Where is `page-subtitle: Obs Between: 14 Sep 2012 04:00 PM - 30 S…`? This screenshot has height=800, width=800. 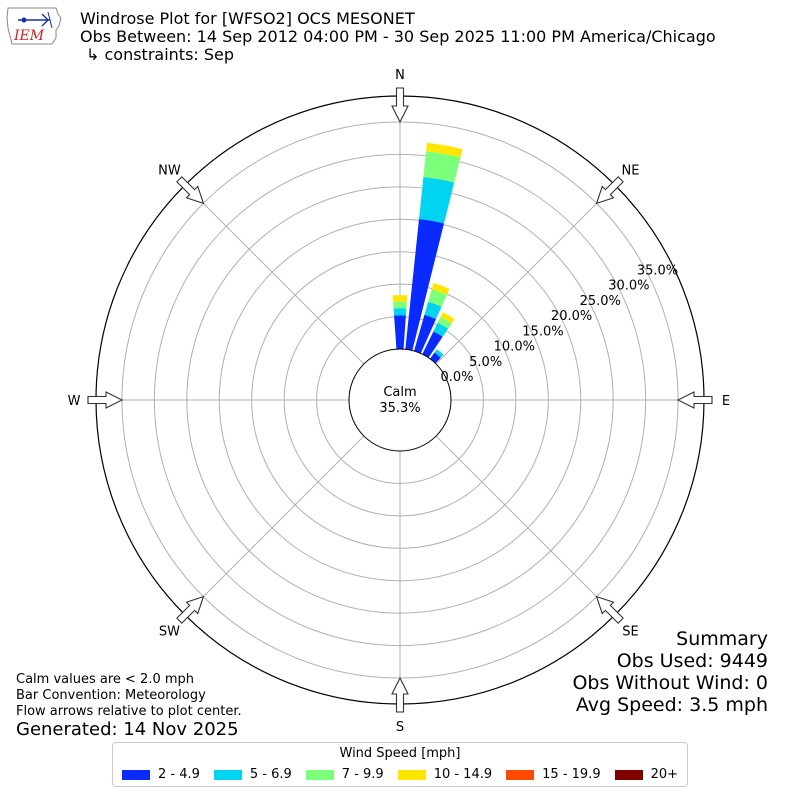 page-subtitle: Obs Between: 14 Sep 2012 04:00 PM - 30 S… is located at coordinates (398, 36).